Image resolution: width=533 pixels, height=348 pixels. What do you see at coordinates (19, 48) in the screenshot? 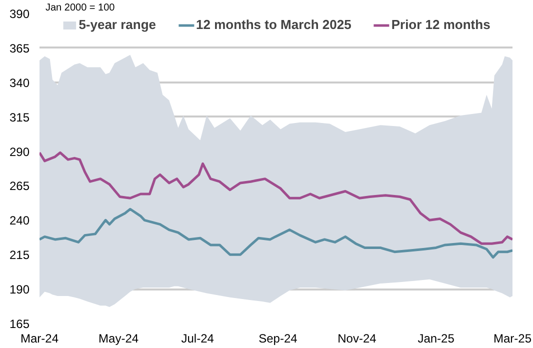
I see `y-tick-label: 365` at bounding box center [19, 48].